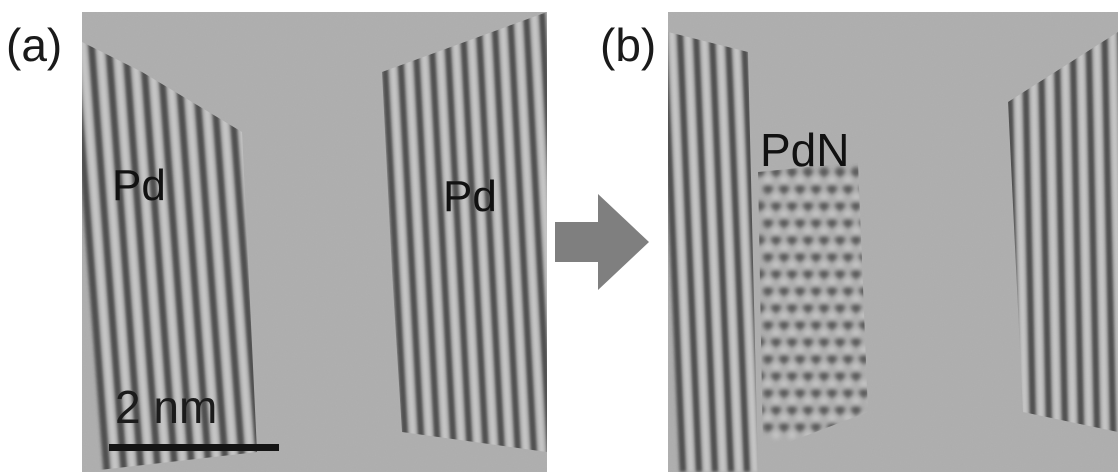 The image size is (1118, 472). Describe the element at coordinates (805, 150) in the screenshot. I see `panel-b-pdn-label: PdN` at that location.